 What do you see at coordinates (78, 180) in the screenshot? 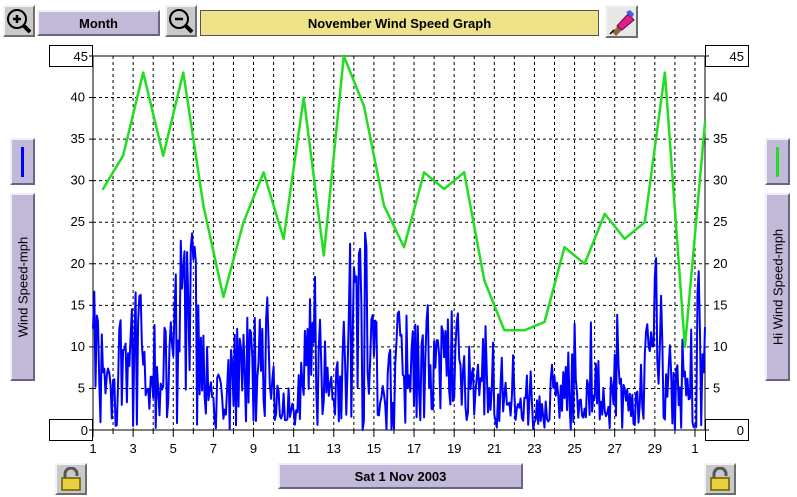
I see `y-tick-label-left: 30` at bounding box center [78, 180].